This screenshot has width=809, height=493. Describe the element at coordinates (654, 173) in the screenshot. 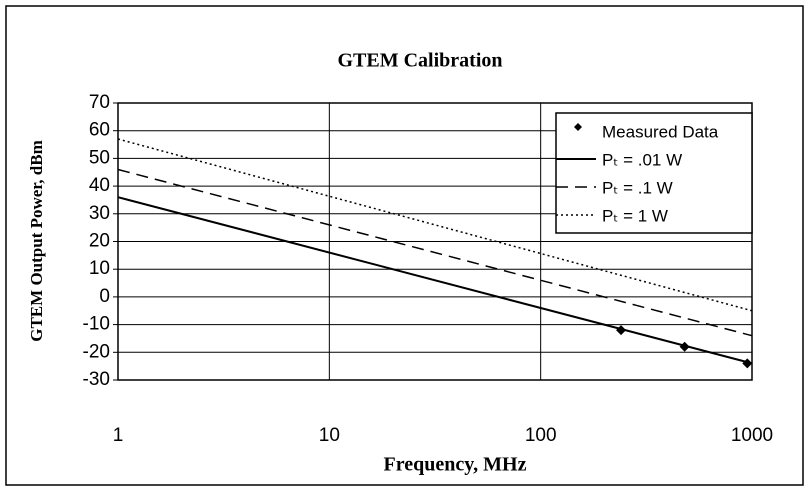

I see `legend` at that location.